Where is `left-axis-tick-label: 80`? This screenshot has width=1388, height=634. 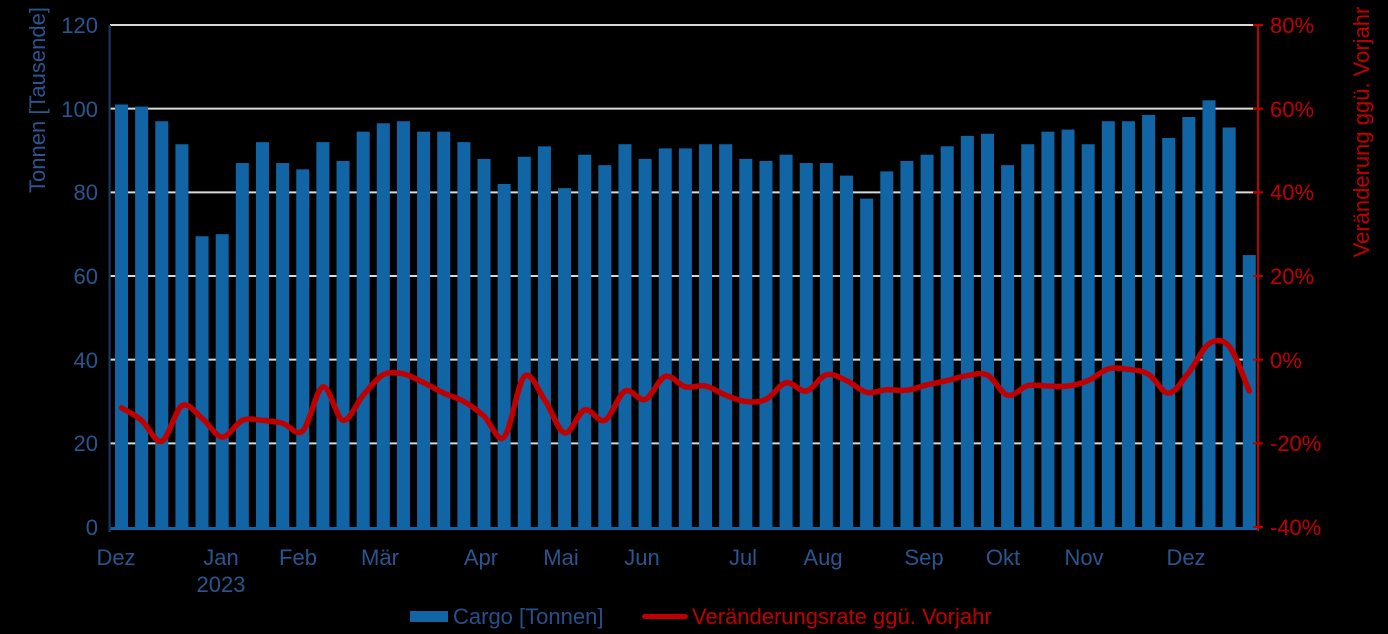 left-axis-tick-label: 80 is located at coordinates (85, 193).